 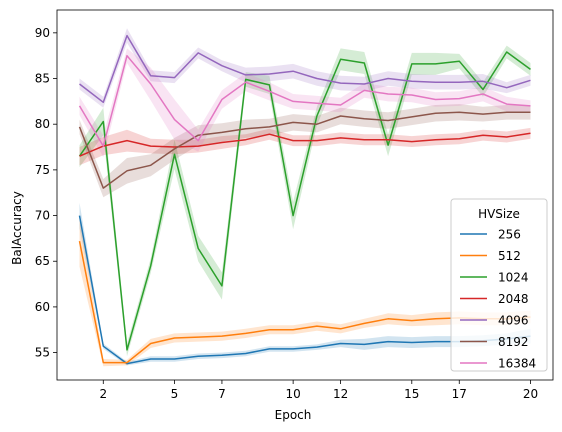 I want to click on y-tick-label: 80, so click(x=42, y=124).